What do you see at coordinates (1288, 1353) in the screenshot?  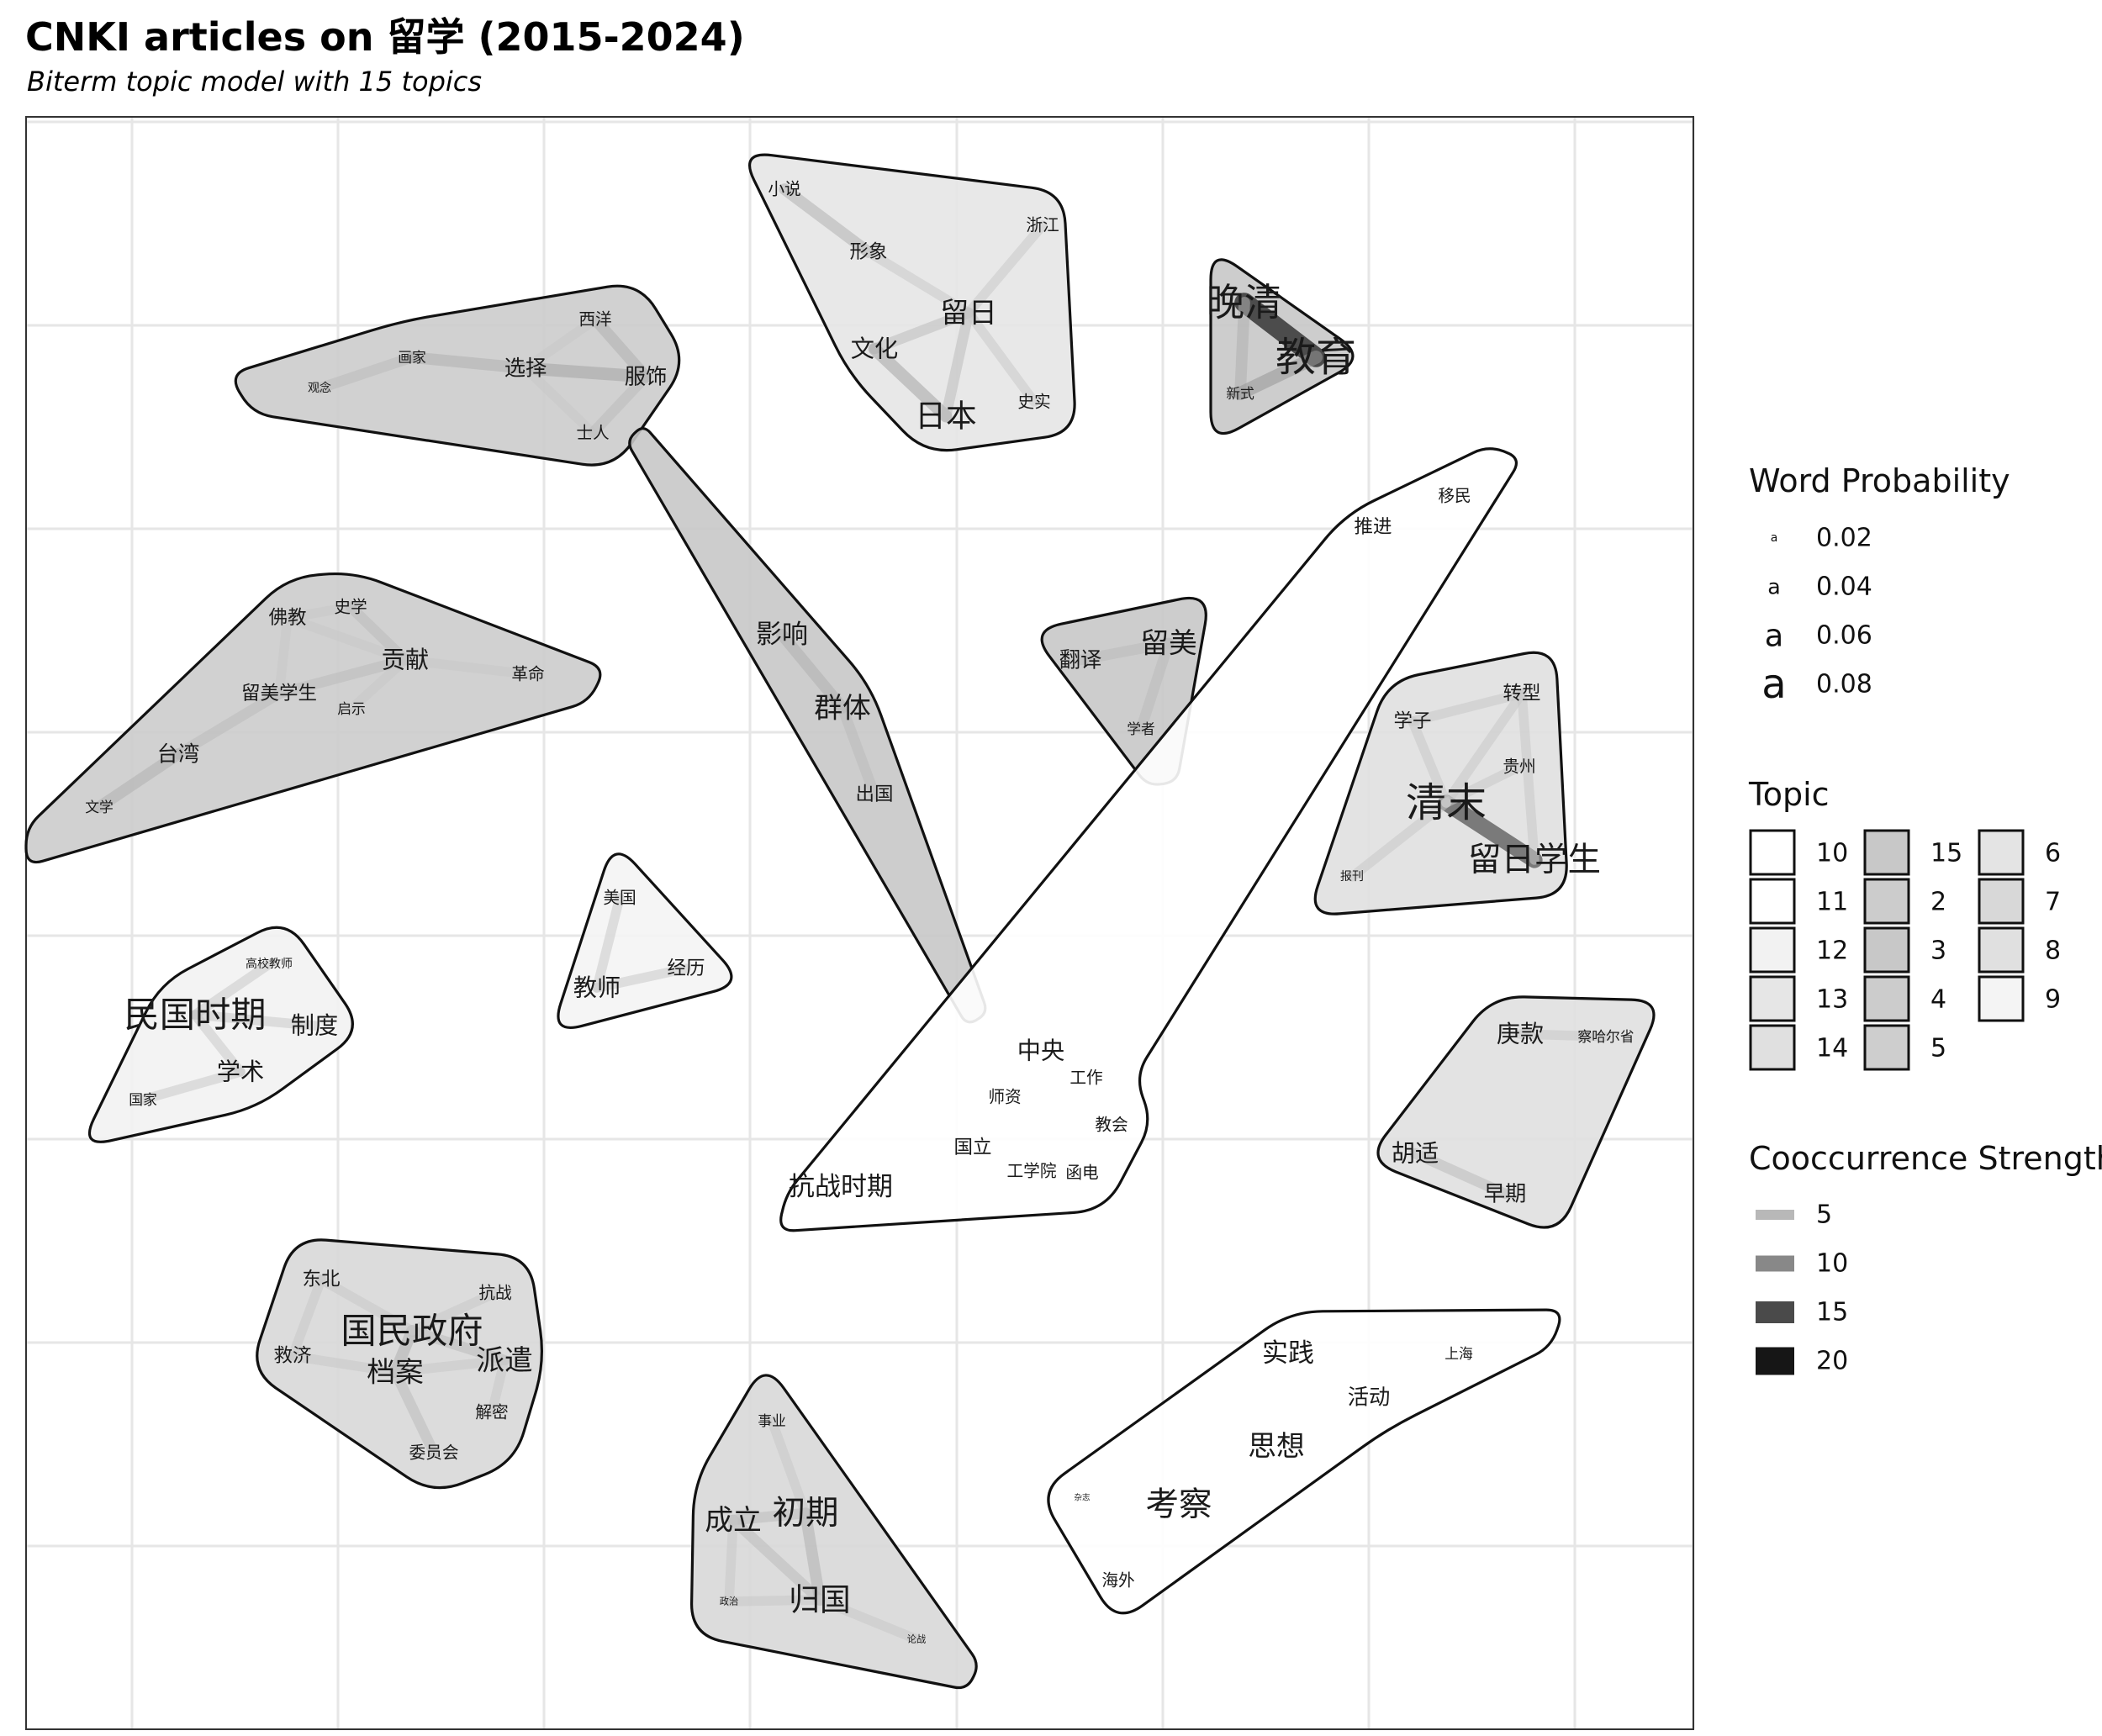 I see `topic-word: 实践` at bounding box center [1288, 1353].